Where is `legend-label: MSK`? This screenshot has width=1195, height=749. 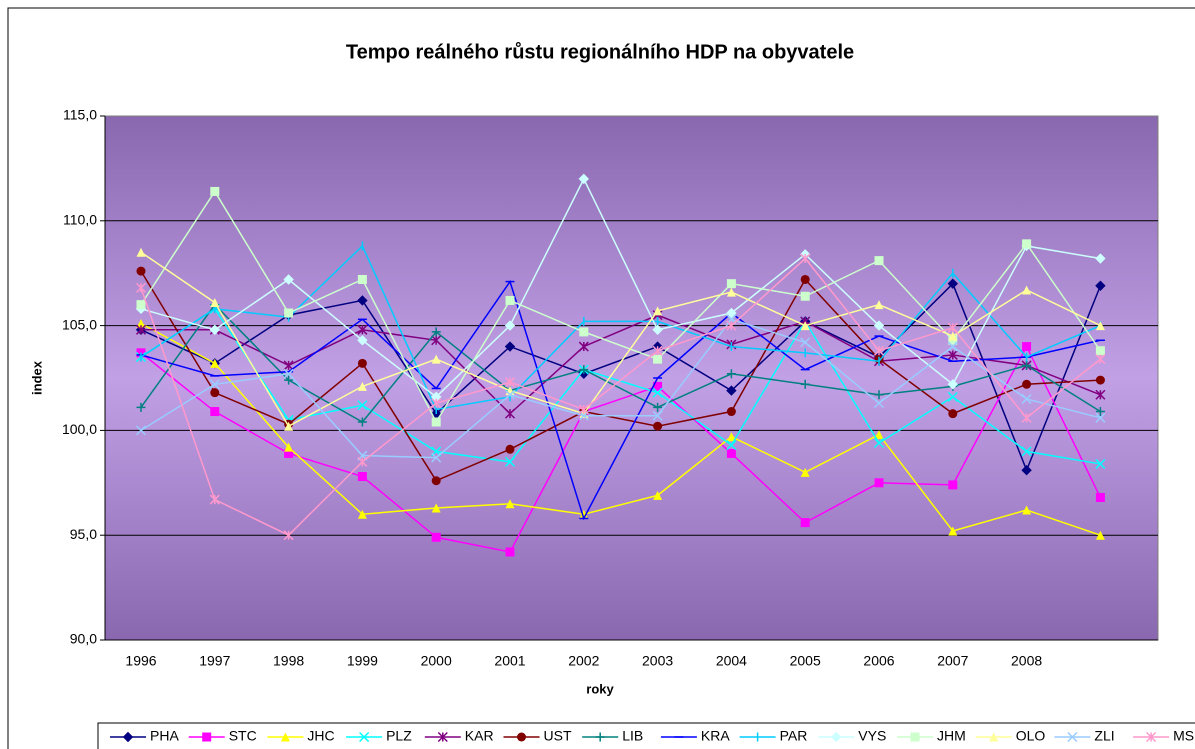 legend-label: MSK is located at coordinates (1184, 736).